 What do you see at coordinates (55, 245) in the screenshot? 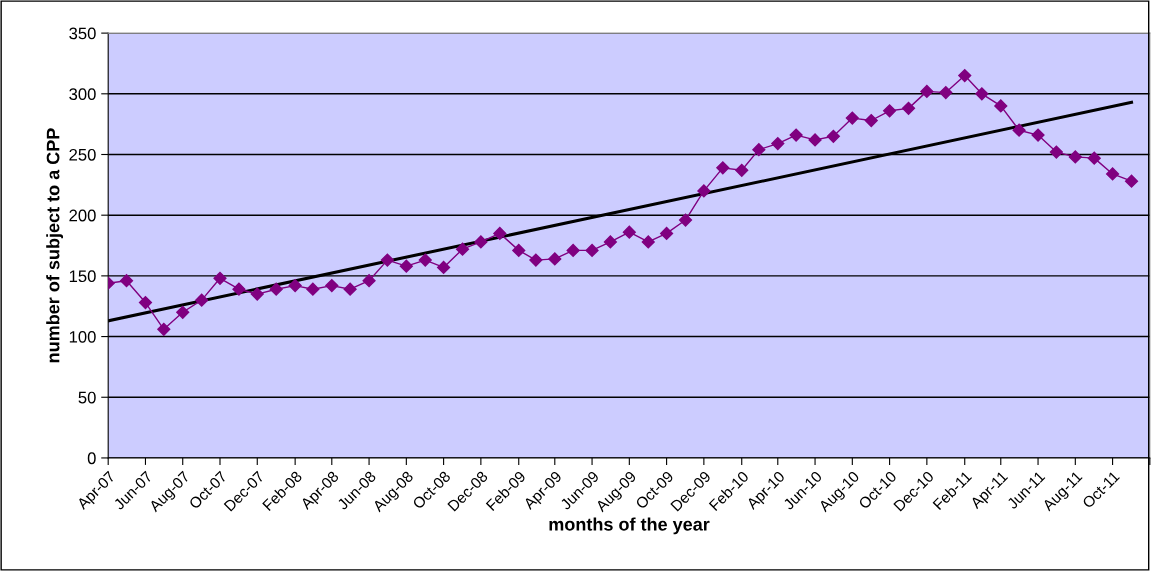
I see `y-axis-title: number of subject to a CPP` at bounding box center [55, 245].